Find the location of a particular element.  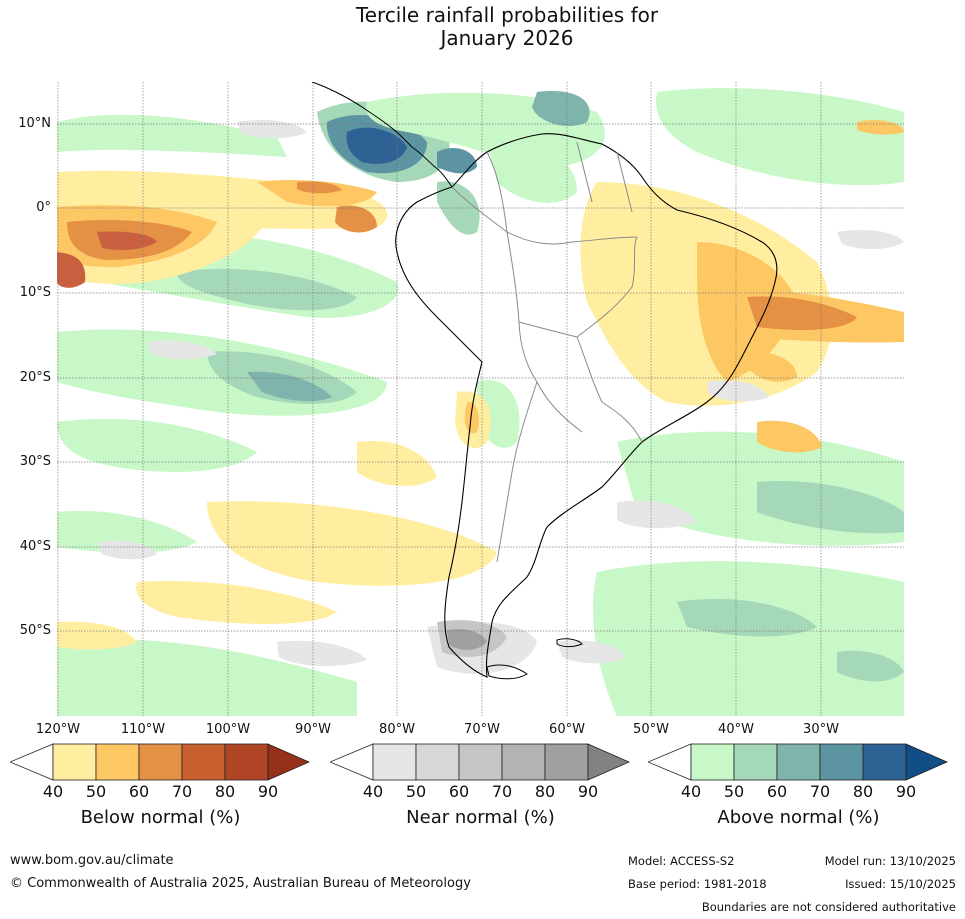

longitude-label: 110°W is located at coordinates (143, 729).